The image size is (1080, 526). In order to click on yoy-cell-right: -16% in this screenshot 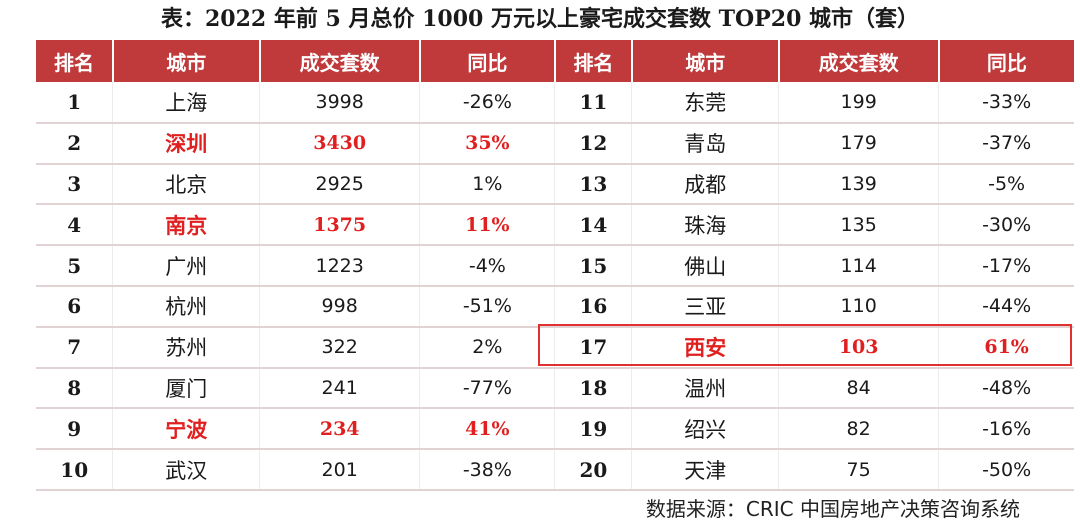, I will do `click(1006, 429)`.